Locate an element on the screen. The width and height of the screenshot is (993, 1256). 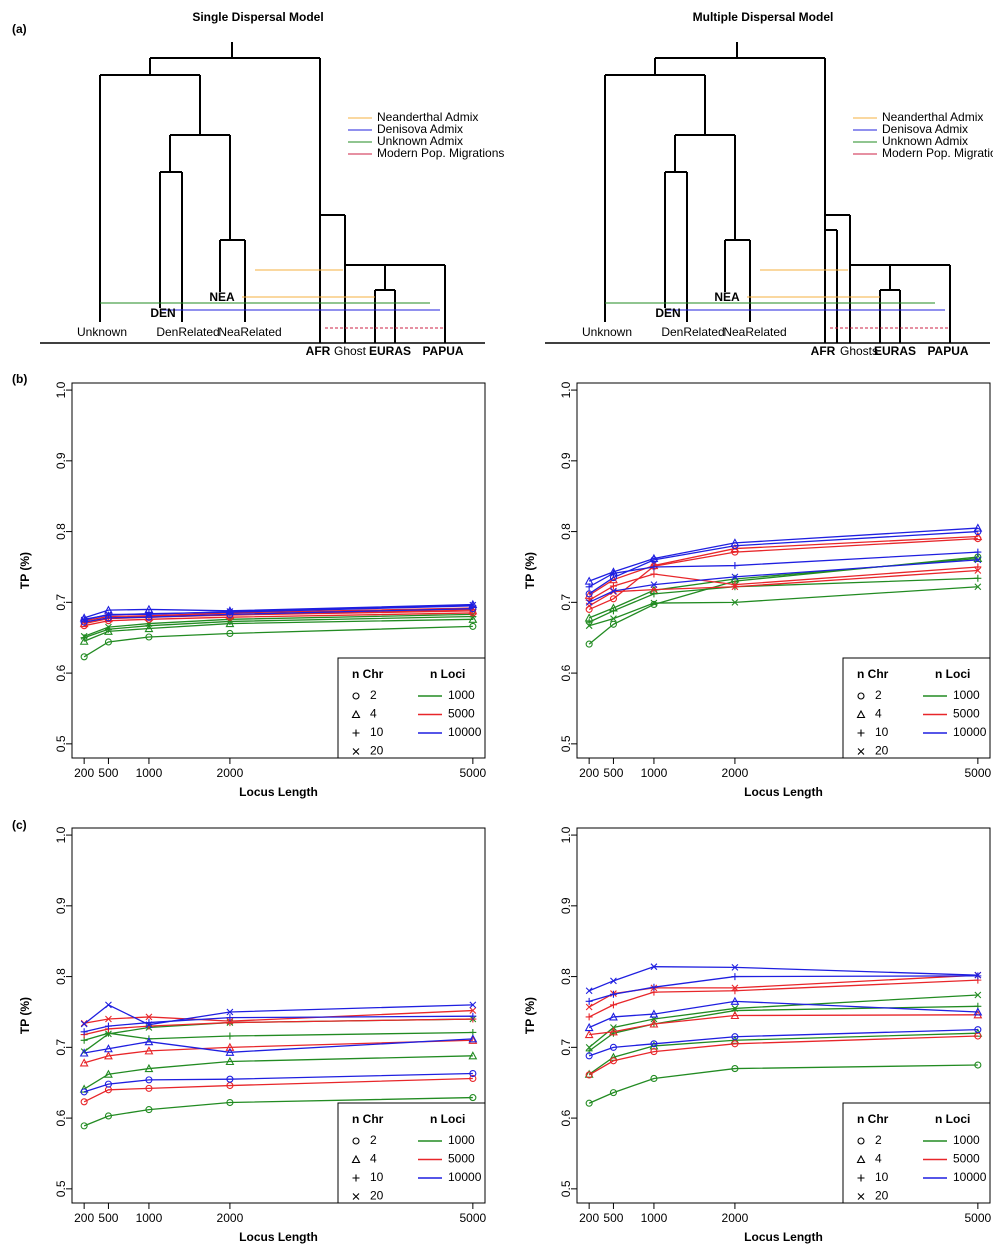
leaf-label: NeaRelated is located at coordinates (249, 332).